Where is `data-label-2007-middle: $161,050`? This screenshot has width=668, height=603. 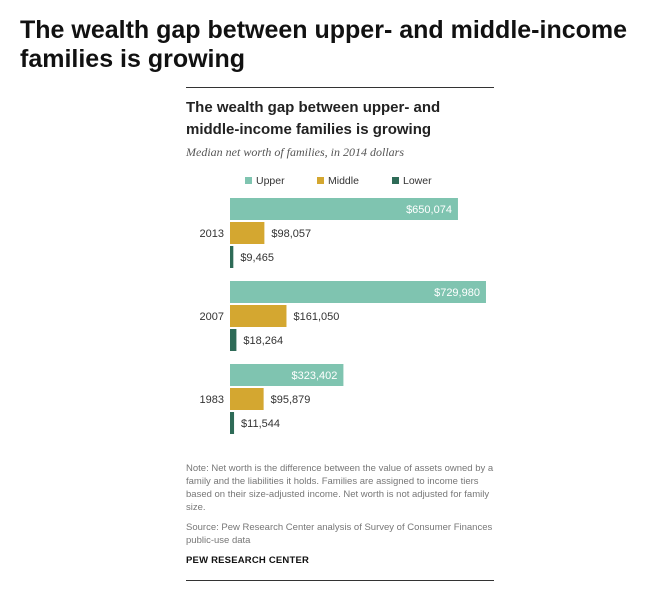 data-label-2007-middle: $161,050 is located at coordinates (316, 317).